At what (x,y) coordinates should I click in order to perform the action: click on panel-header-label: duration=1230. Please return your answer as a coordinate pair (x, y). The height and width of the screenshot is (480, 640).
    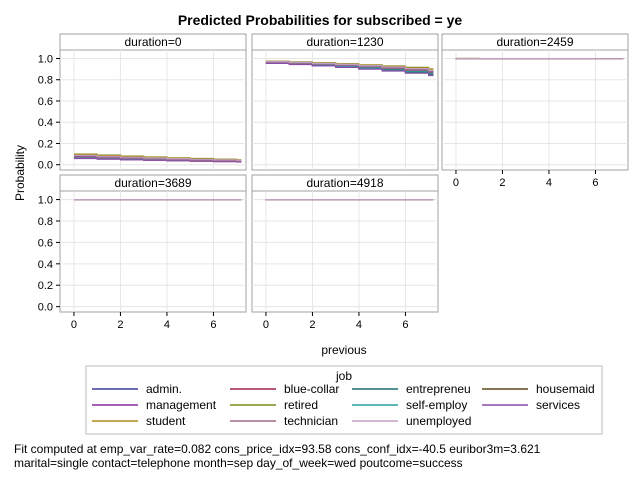
    Looking at the image, I should click on (344, 42).